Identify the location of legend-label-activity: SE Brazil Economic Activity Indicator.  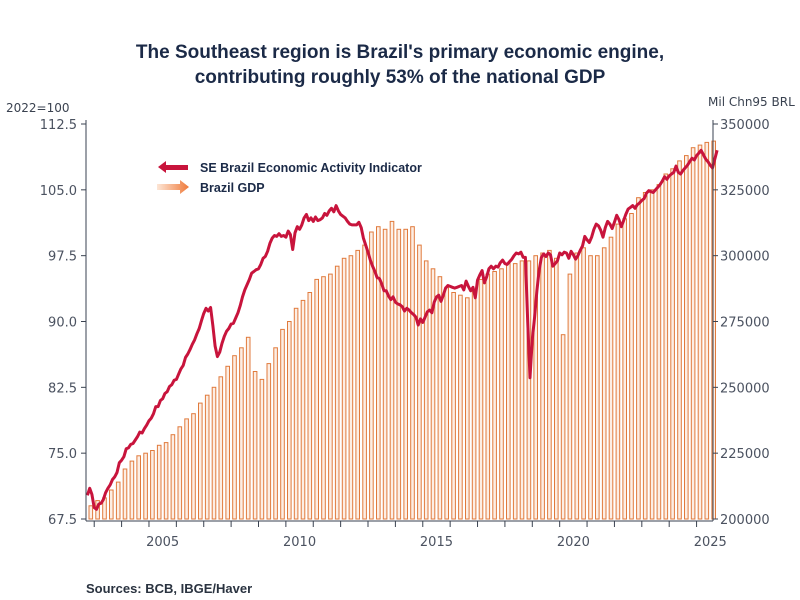
(311, 168).